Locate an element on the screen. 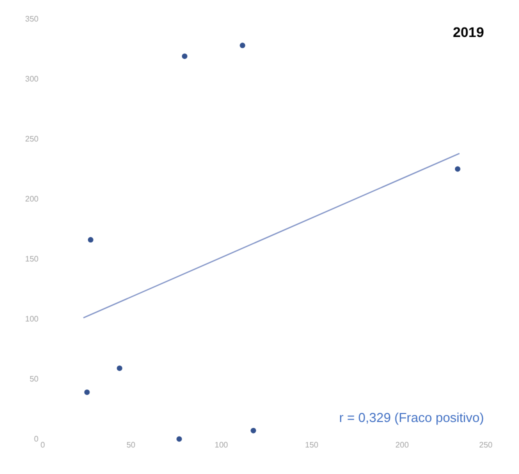 Image resolution: width=519 pixels, height=474 pixels. y-tick-label: 100 is located at coordinates (32, 319).